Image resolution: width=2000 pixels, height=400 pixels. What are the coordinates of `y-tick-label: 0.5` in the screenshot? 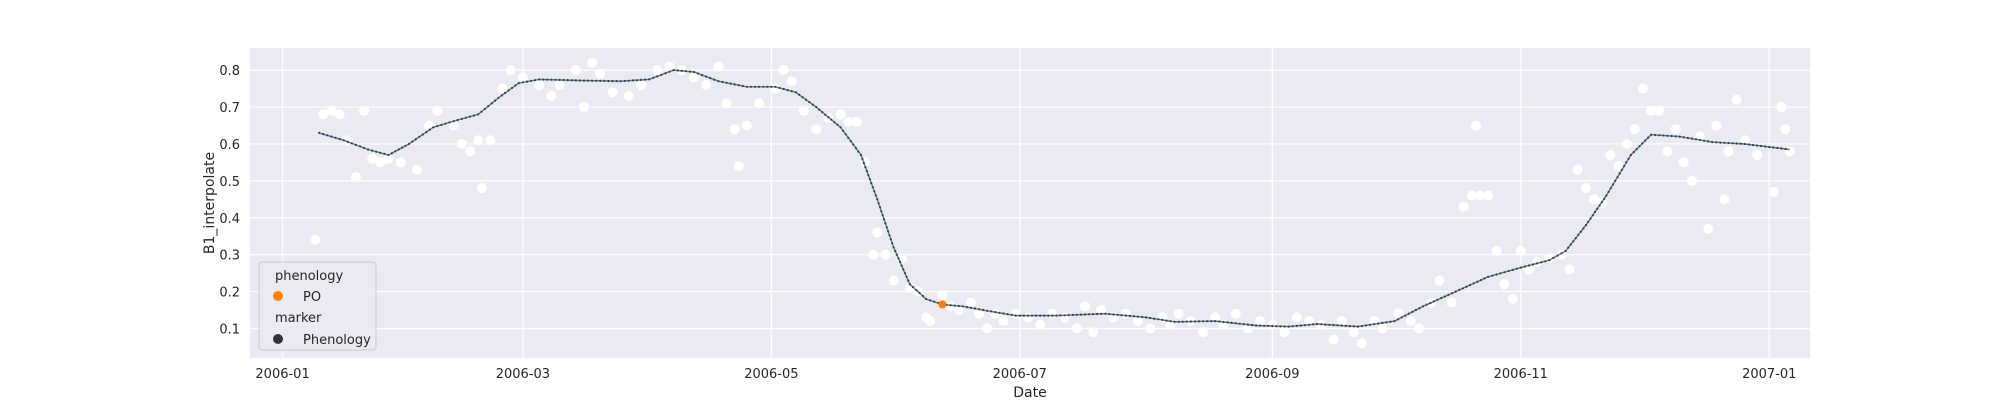 It's located at (229, 182).